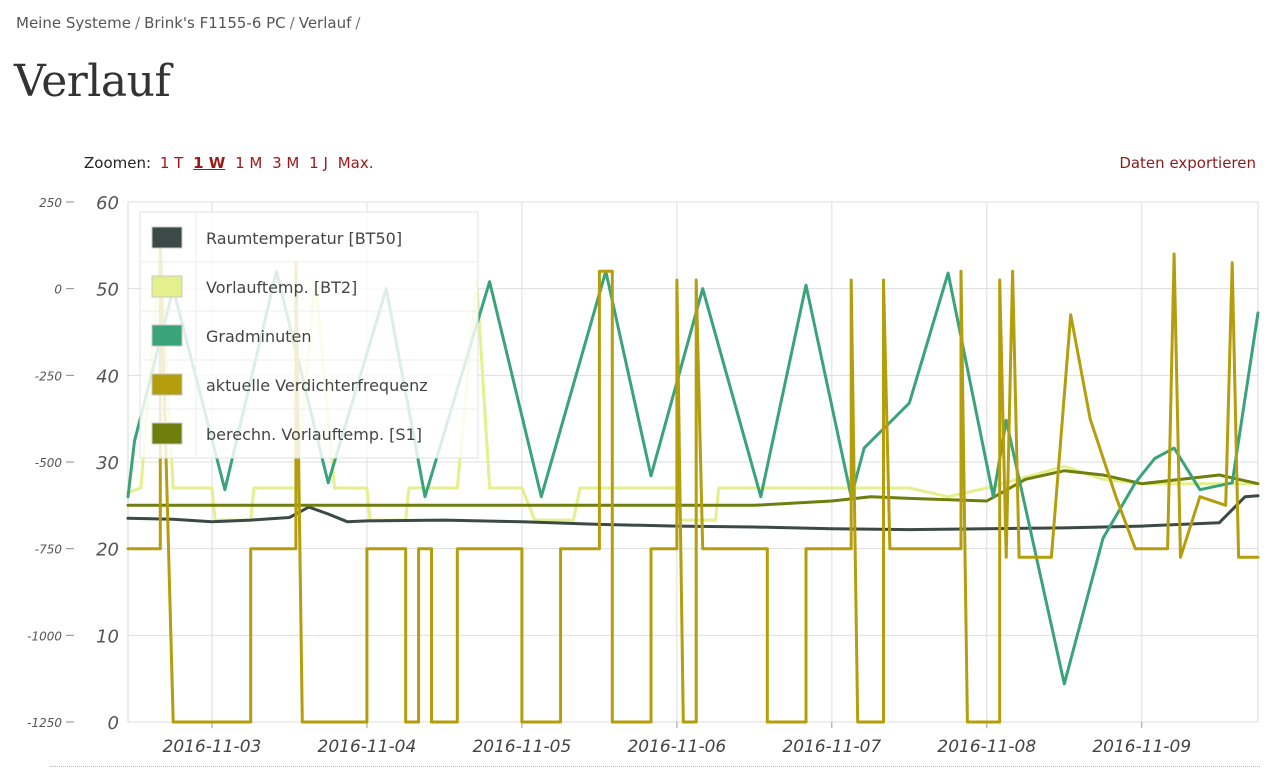  I want to click on zoom-option-1-day: 1 T, so click(171, 163).